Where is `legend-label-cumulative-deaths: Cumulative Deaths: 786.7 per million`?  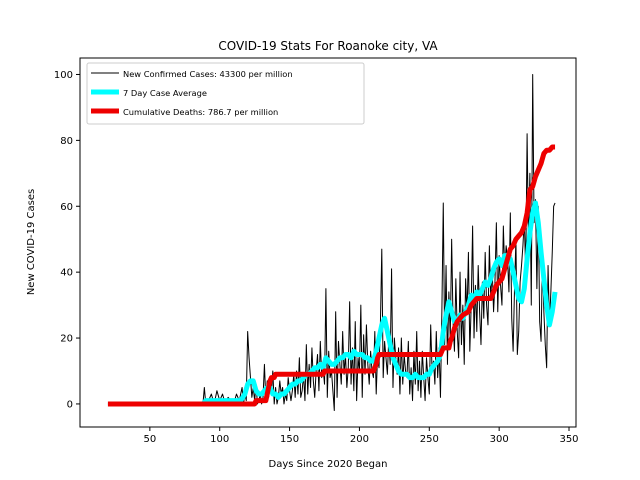 legend-label-cumulative-deaths: Cumulative Deaths: 786.7 per million is located at coordinates (200, 112).